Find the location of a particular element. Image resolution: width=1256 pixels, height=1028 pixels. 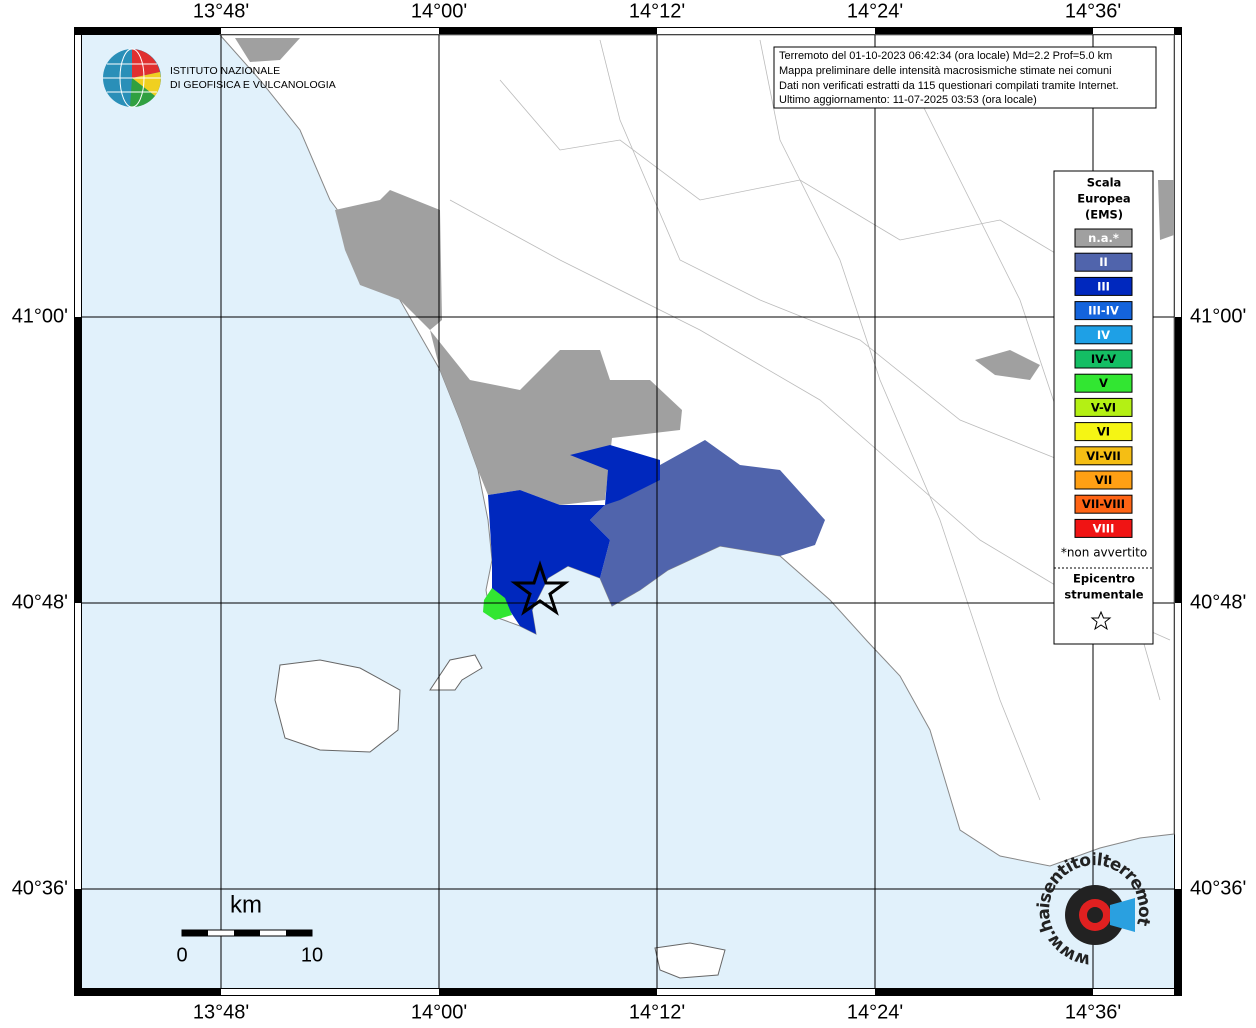

legend-label: IV is located at coordinates (1103, 335).